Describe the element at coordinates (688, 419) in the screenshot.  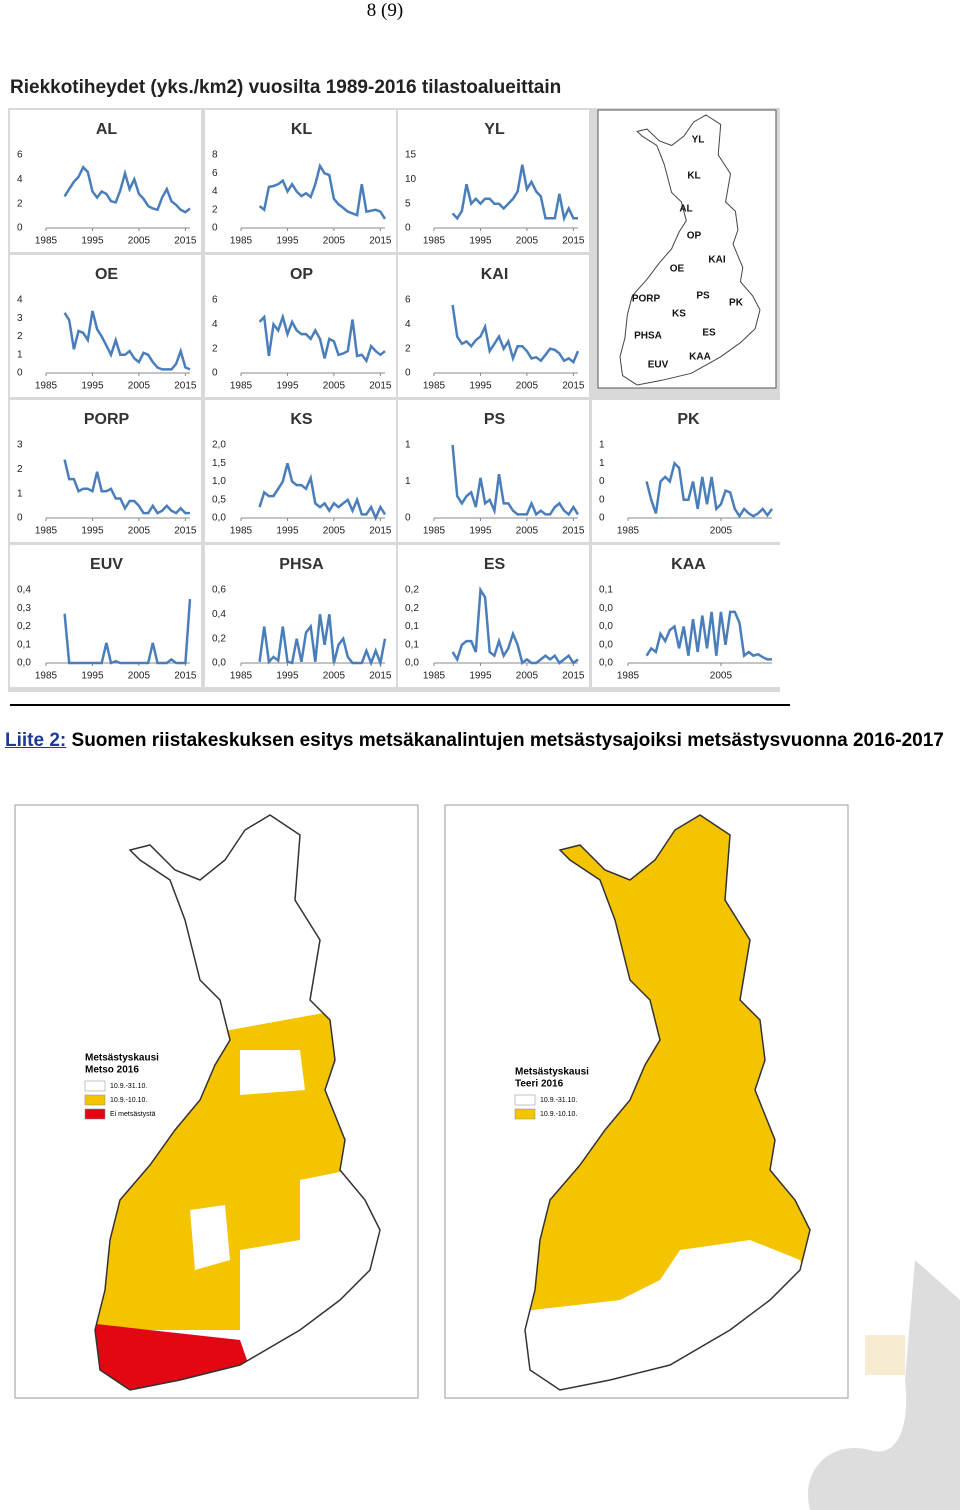
I see `chart-title: PK` at that location.